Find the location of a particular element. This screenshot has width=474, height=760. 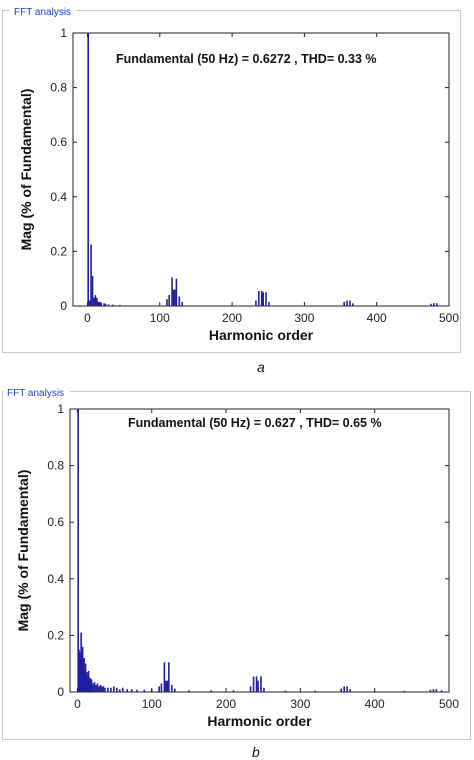

panel-a-y-tick-label: 0 is located at coordinates (63, 306).